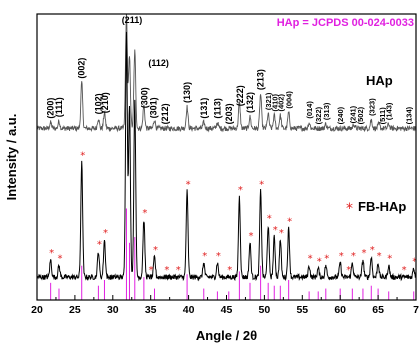  Describe the element at coordinates (105, 102) in the screenshot. I see `peak-label: (210)` at that location.